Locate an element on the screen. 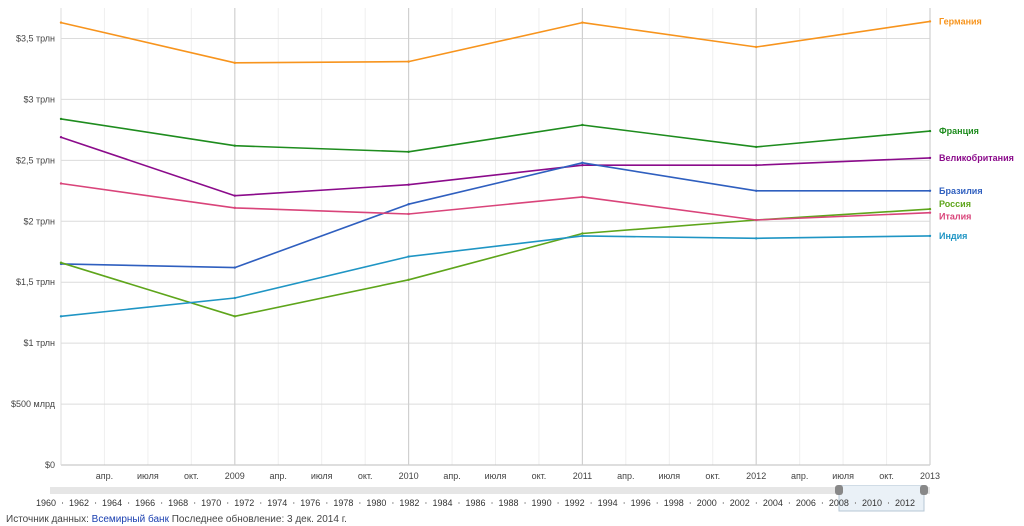  slider-selection is located at coordinates (881, 498).